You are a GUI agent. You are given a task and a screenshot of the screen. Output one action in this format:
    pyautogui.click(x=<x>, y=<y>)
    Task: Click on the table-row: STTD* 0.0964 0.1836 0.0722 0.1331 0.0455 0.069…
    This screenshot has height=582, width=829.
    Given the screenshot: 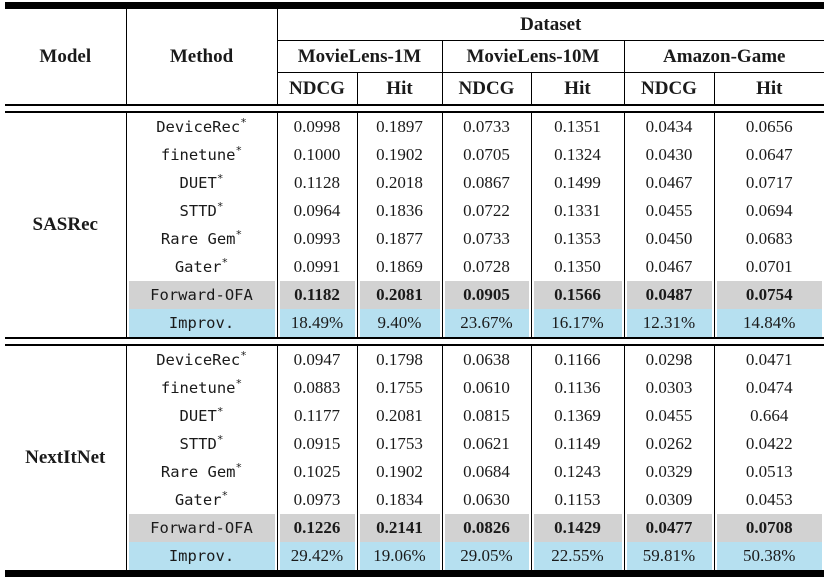 What is the action you would take?
    pyautogui.click(x=414, y=211)
    